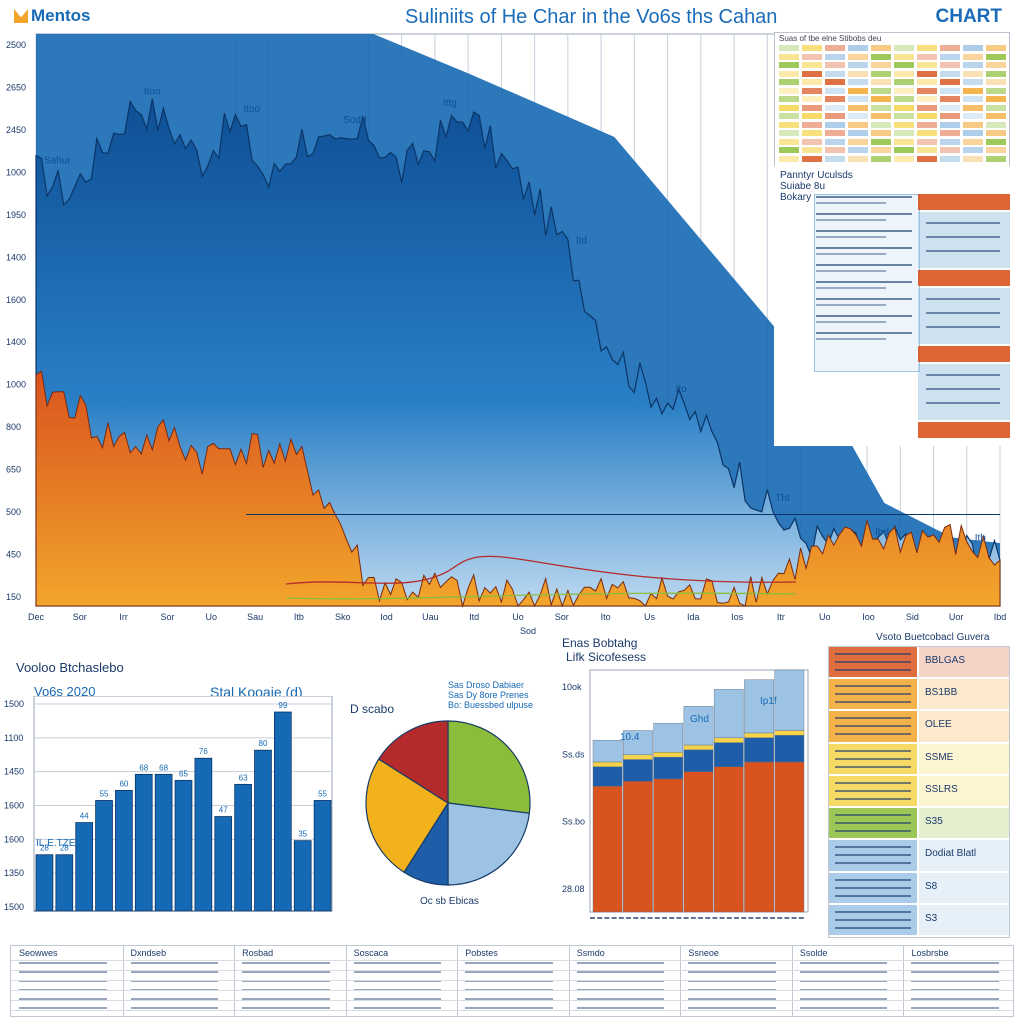  I want to click on pie-legend-item: Sas Droso Dabiaer, so click(486, 685).